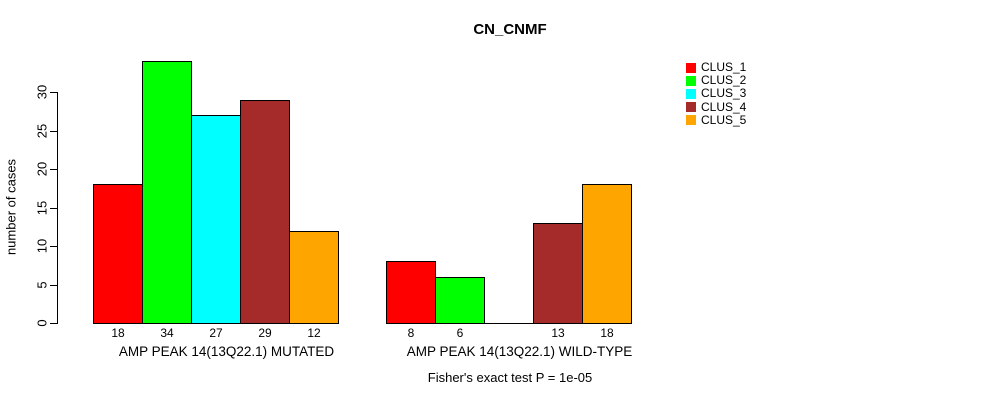  What do you see at coordinates (724, 119) in the screenshot?
I see `legend-label: CLUS_5` at bounding box center [724, 119].